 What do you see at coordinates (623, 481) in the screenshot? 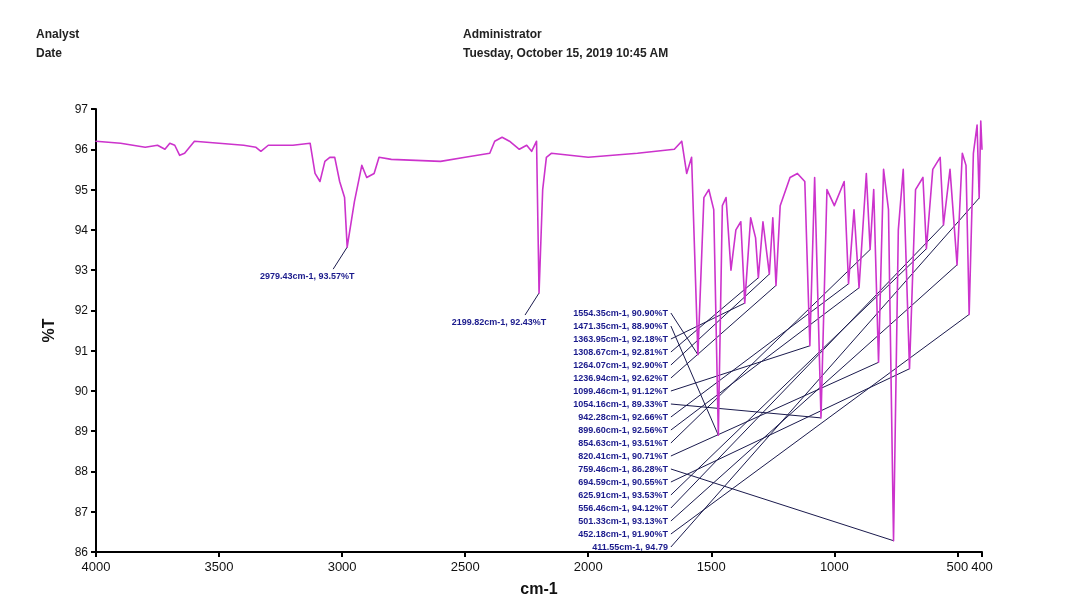
I see `annotation: 694.59cm-1, 90.55%T` at bounding box center [623, 481].